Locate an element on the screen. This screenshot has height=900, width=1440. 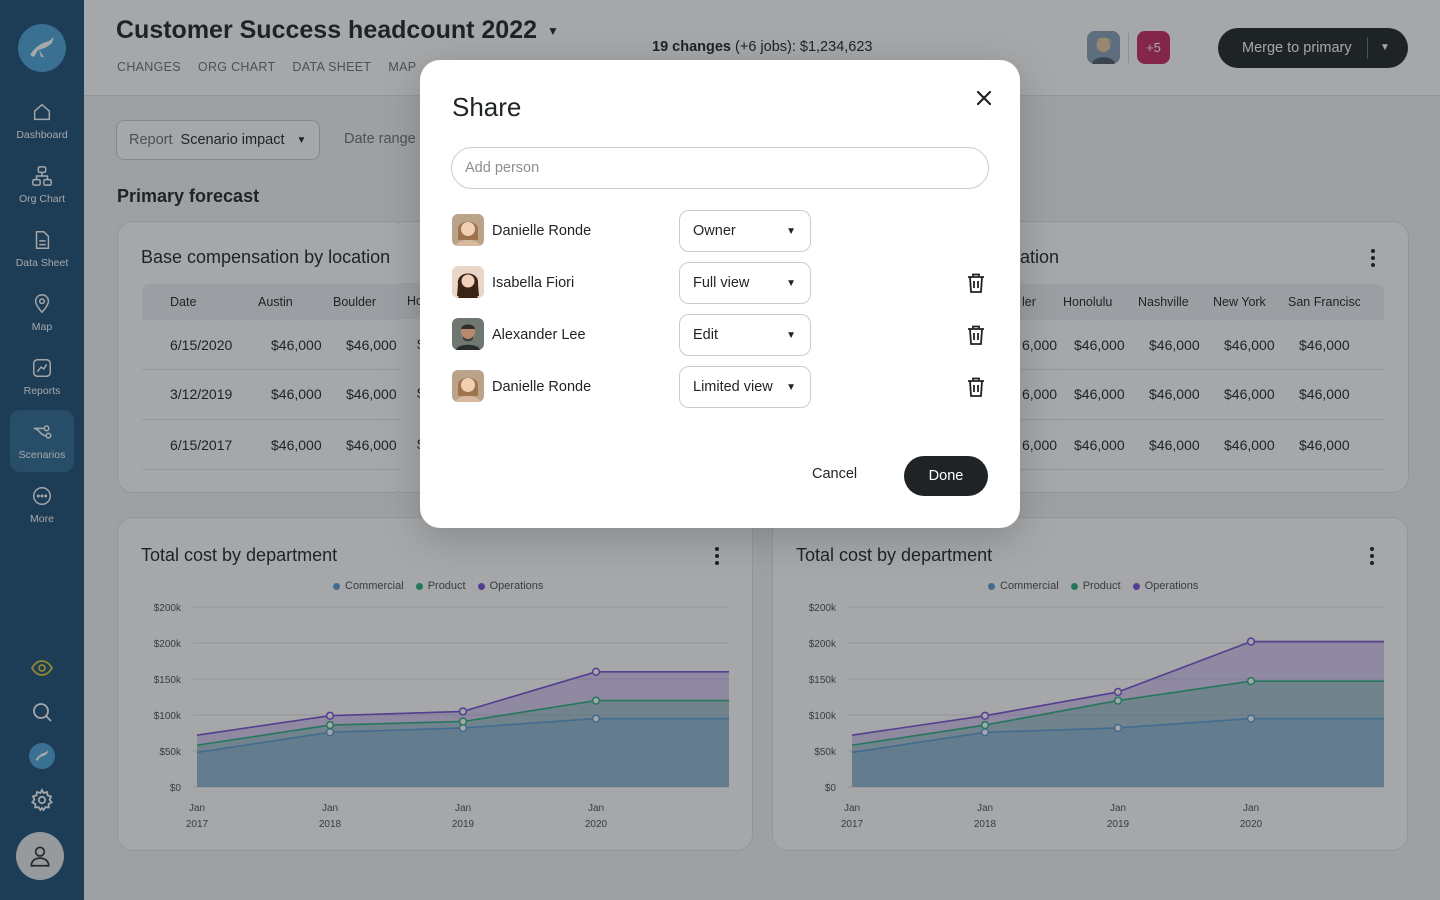
sidebar-item-label: Dashboard is located at coordinates (42, 135).